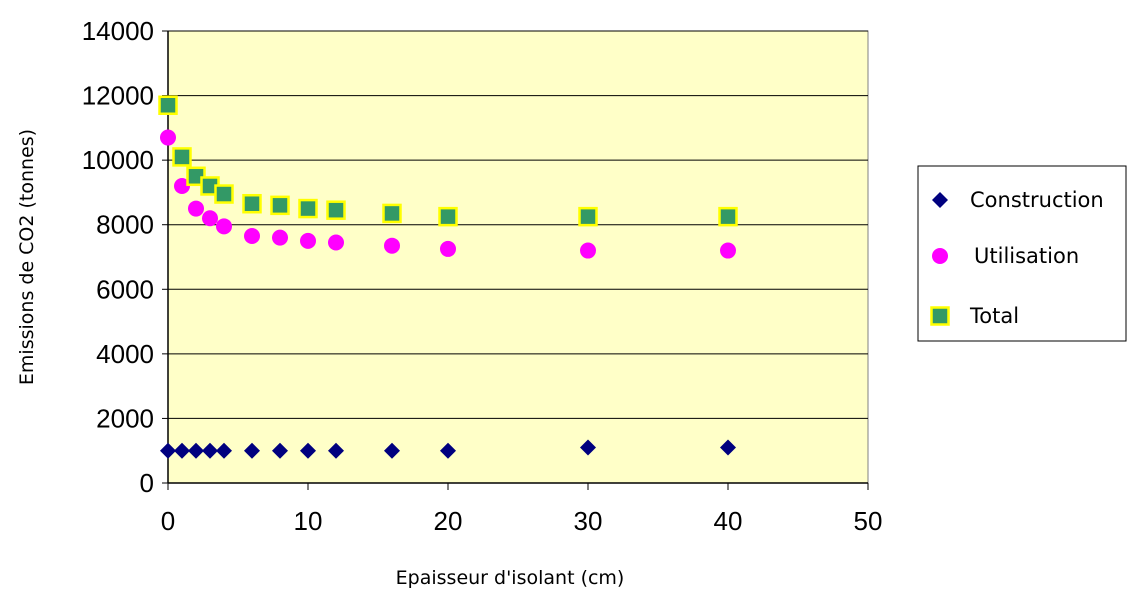 The height and width of the screenshot is (590, 1127). Describe the element at coordinates (522, 521) in the screenshot. I see `x-tick-labels: 0 10 20 30 40 50` at that location.